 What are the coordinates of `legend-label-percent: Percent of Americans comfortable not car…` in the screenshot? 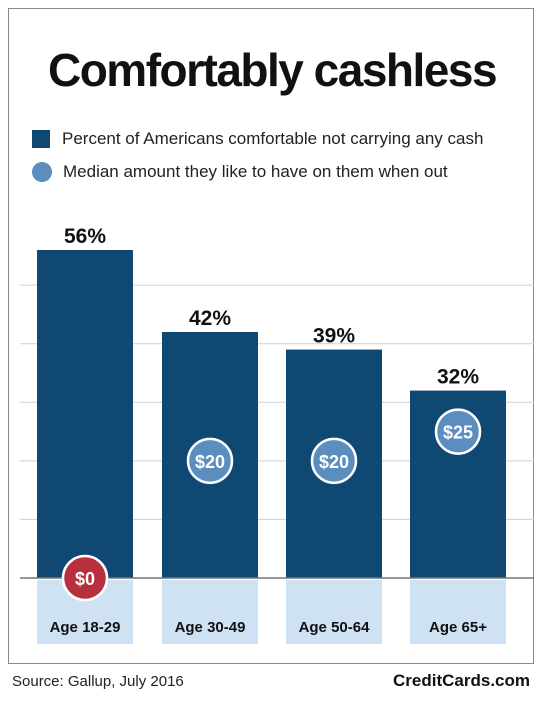 It's located at (273, 138).